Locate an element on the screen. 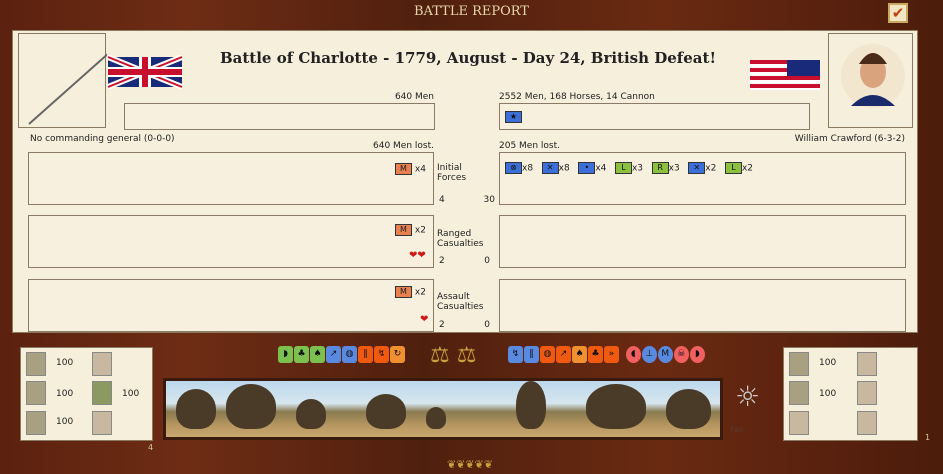  american-assault-number: 0 is located at coordinates (487, 325).